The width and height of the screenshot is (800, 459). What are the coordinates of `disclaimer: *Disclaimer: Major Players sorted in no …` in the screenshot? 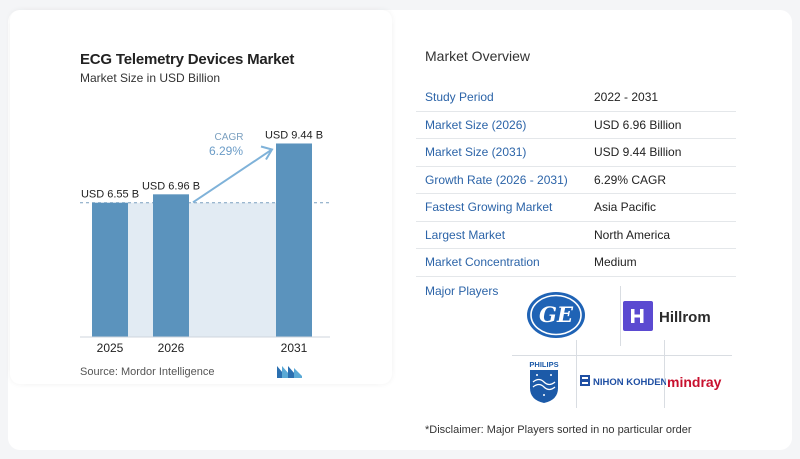 It's located at (558, 430).